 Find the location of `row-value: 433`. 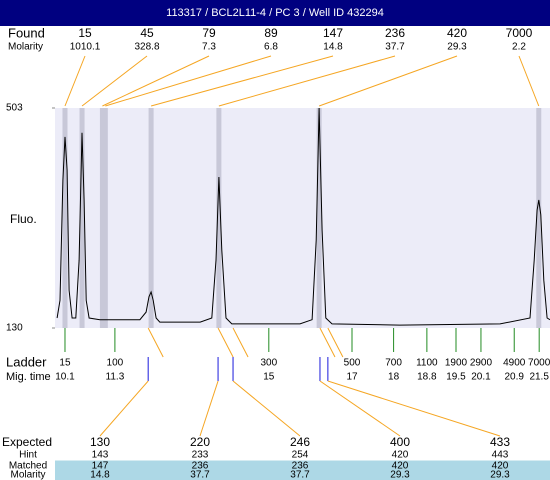

row-value: 433 is located at coordinates (500, 442).